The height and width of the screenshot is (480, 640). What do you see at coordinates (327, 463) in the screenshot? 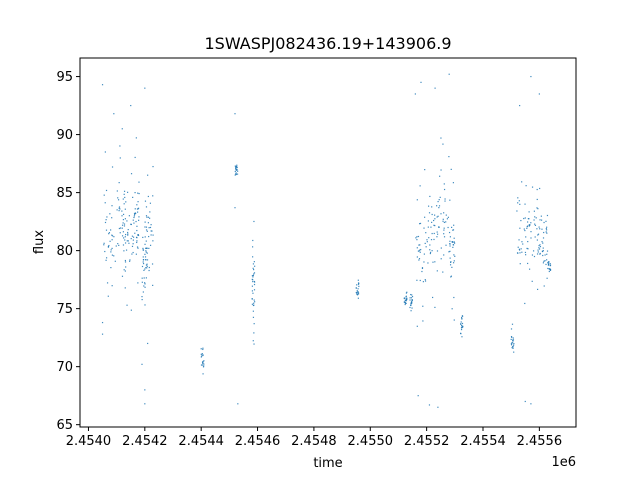
I see `x-axis-label: time` at bounding box center [327, 463].